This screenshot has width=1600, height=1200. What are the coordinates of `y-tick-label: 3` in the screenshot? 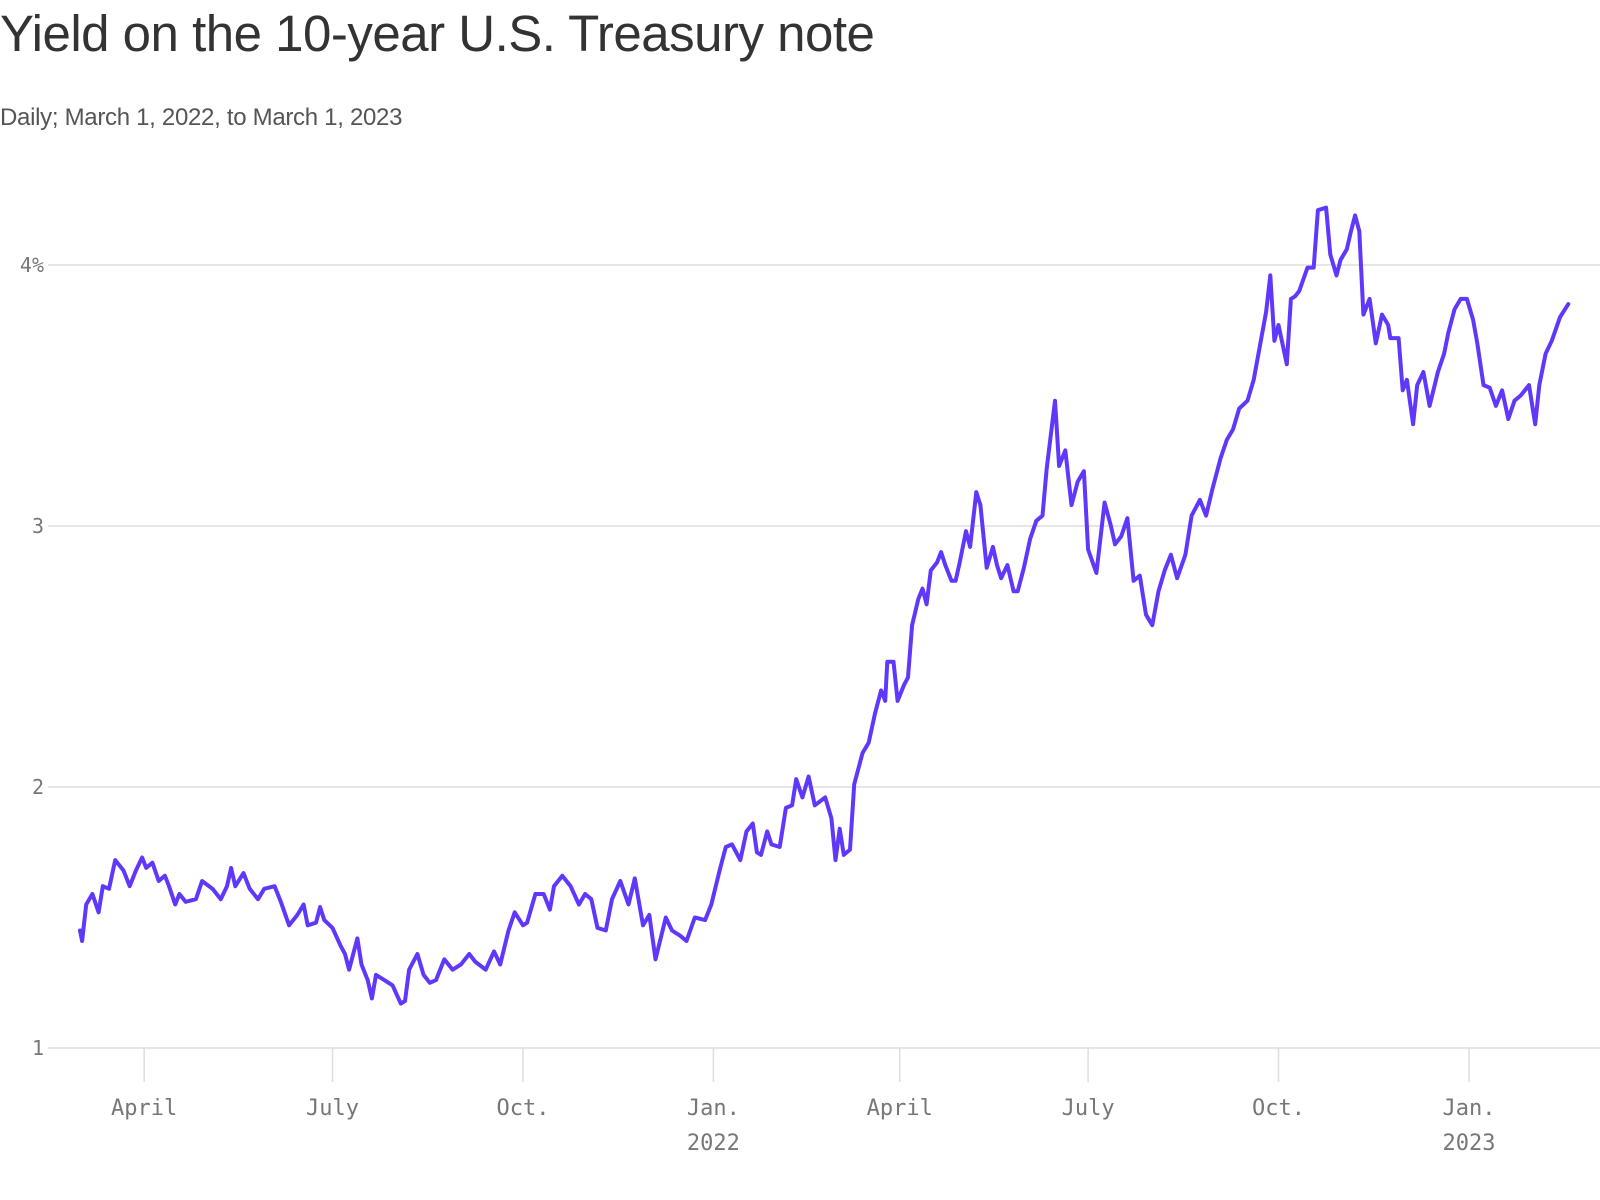 It's located at (38, 526).